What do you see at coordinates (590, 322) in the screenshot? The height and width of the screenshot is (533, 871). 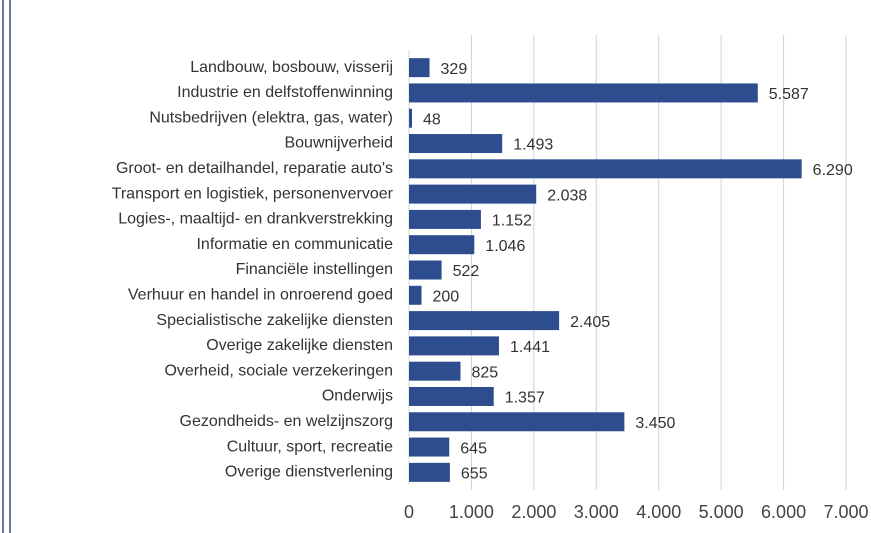 I see `value-label: 2.405` at bounding box center [590, 322].